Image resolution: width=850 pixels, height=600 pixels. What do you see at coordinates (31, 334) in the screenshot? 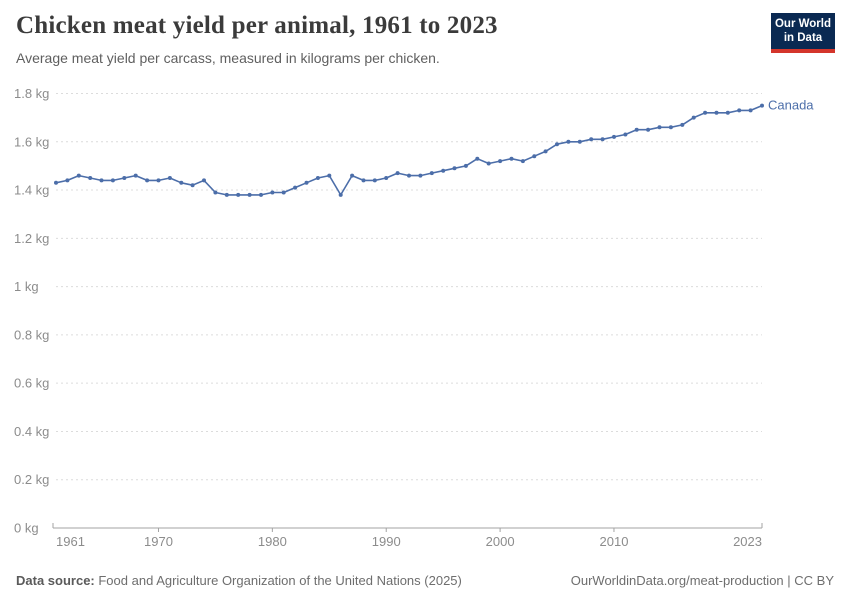
I see `y-tick-label: 0.8 kg` at bounding box center [31, 334].